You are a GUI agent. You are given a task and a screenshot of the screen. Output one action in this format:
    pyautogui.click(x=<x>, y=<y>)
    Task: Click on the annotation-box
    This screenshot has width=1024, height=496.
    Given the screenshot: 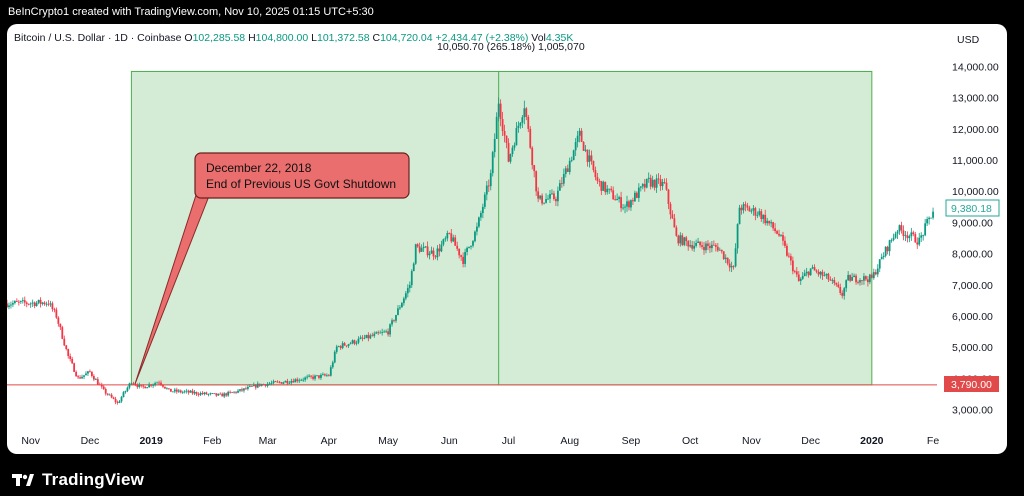 What is the action you would take?
    pyautogui.click(x=302, y=175)
    